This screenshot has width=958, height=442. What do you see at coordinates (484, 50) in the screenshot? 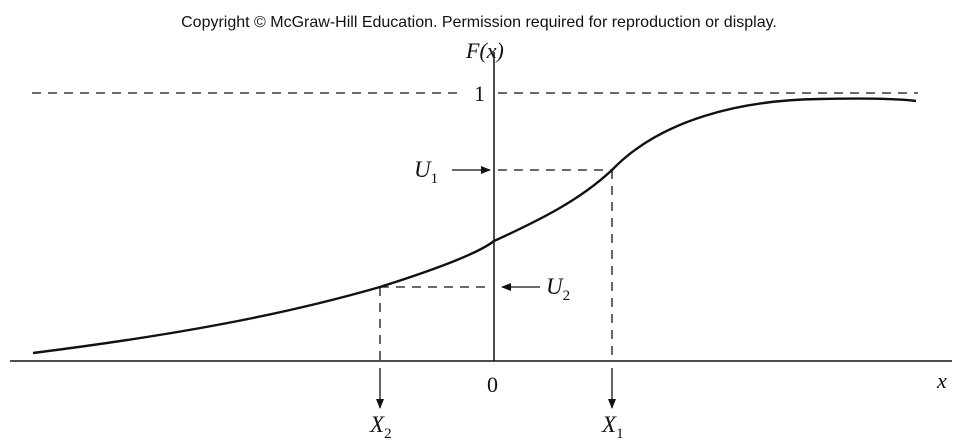
I see `y-axis-label: F(x)` at bounding box center [484, 50].